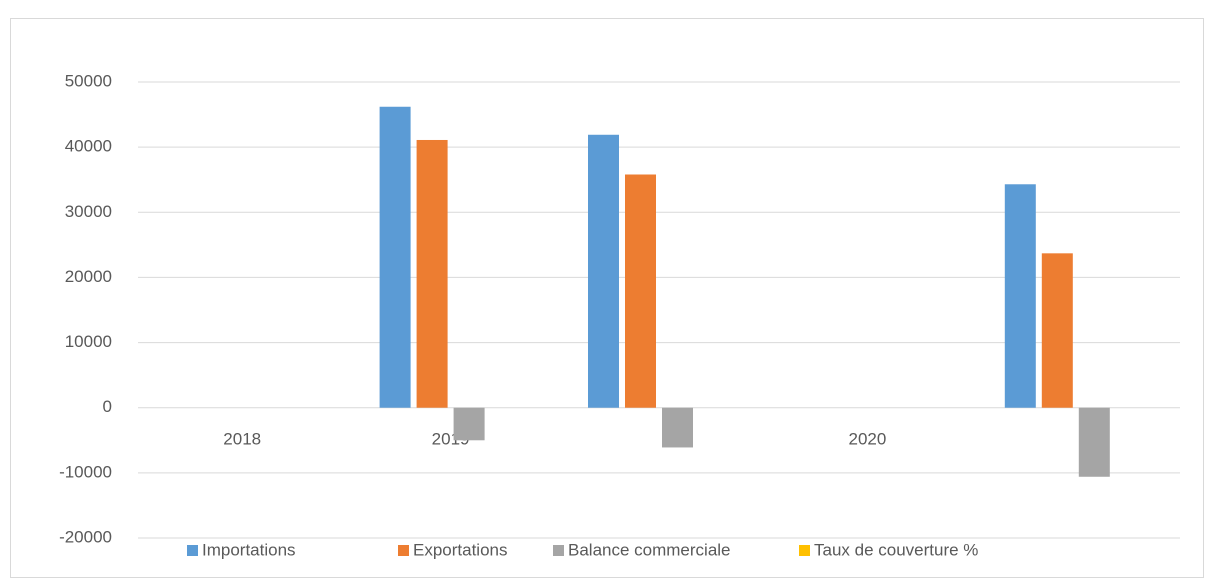  What do you see at coordinates (242, 438) in the screenshot?
I see `x-tick-label: 2018` at bounding box center [242, 438].